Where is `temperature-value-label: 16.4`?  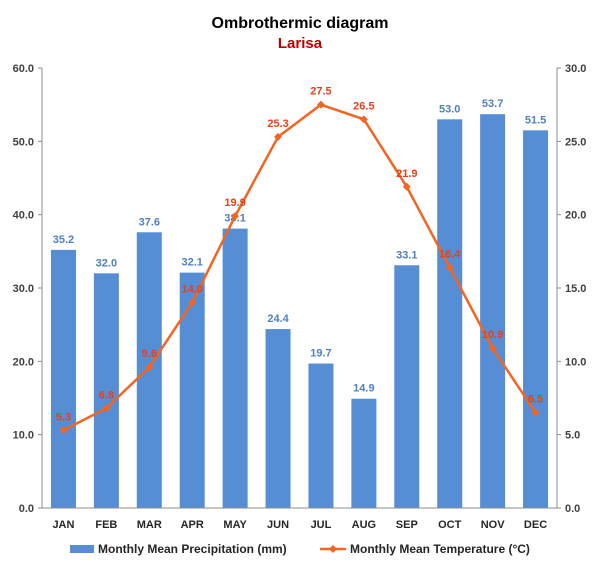 temperature-value-label: 16.4 is located at coordinates (450, 254).